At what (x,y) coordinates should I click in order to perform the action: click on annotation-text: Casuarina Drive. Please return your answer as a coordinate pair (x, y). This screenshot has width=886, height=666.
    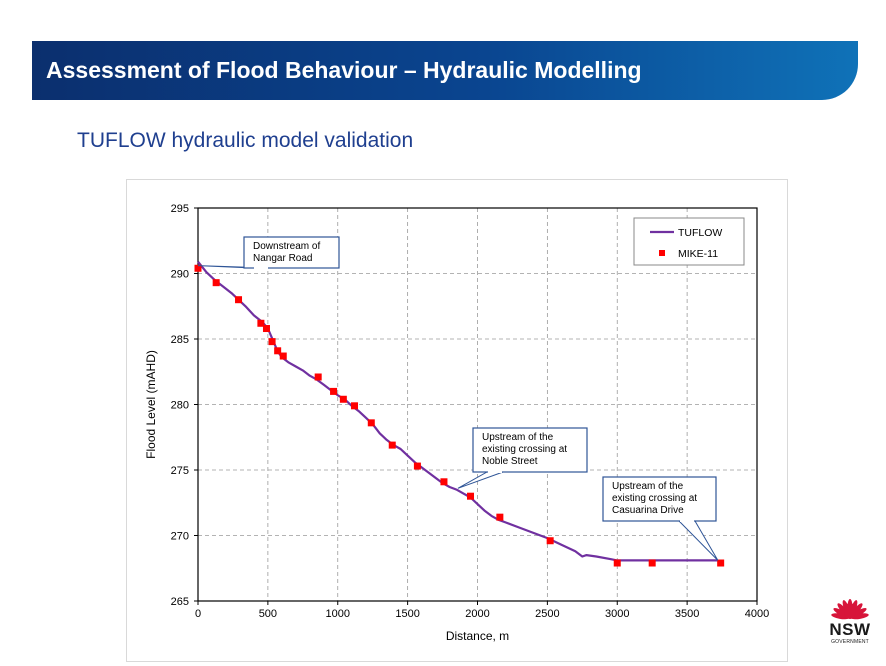
    Looking at the image, I should click on (648, 510).